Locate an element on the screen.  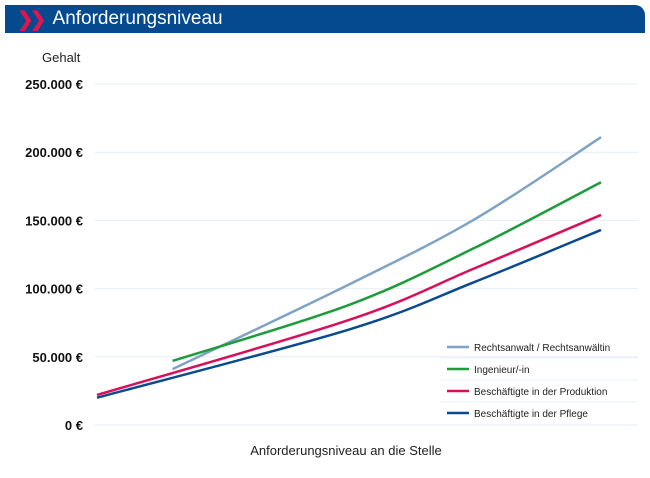
y-tick-label: 50.000 € is located at coordinates (57, 357).